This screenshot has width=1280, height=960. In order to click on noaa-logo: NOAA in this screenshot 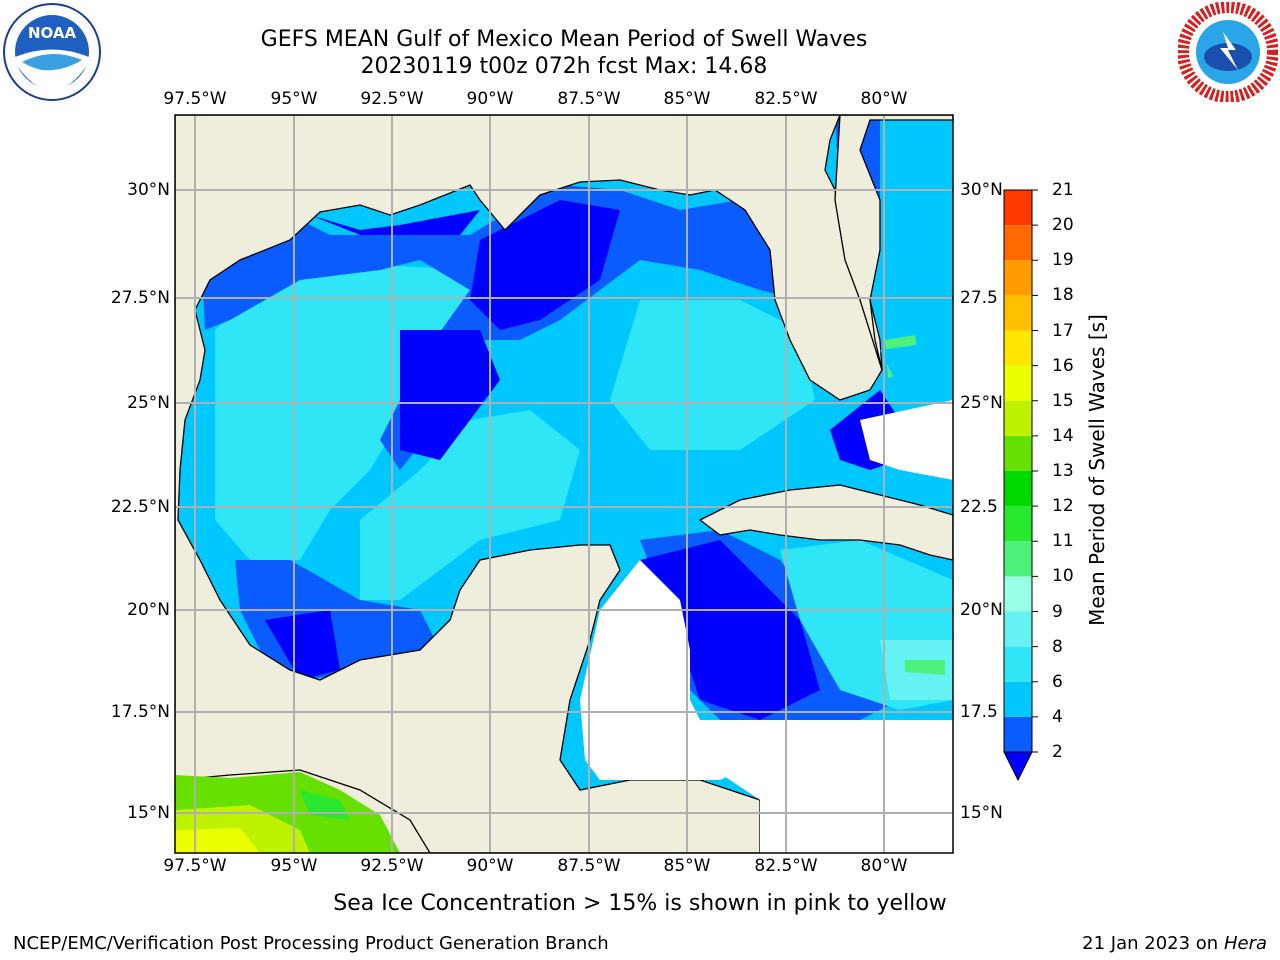, I will do `click(52, 52)`.